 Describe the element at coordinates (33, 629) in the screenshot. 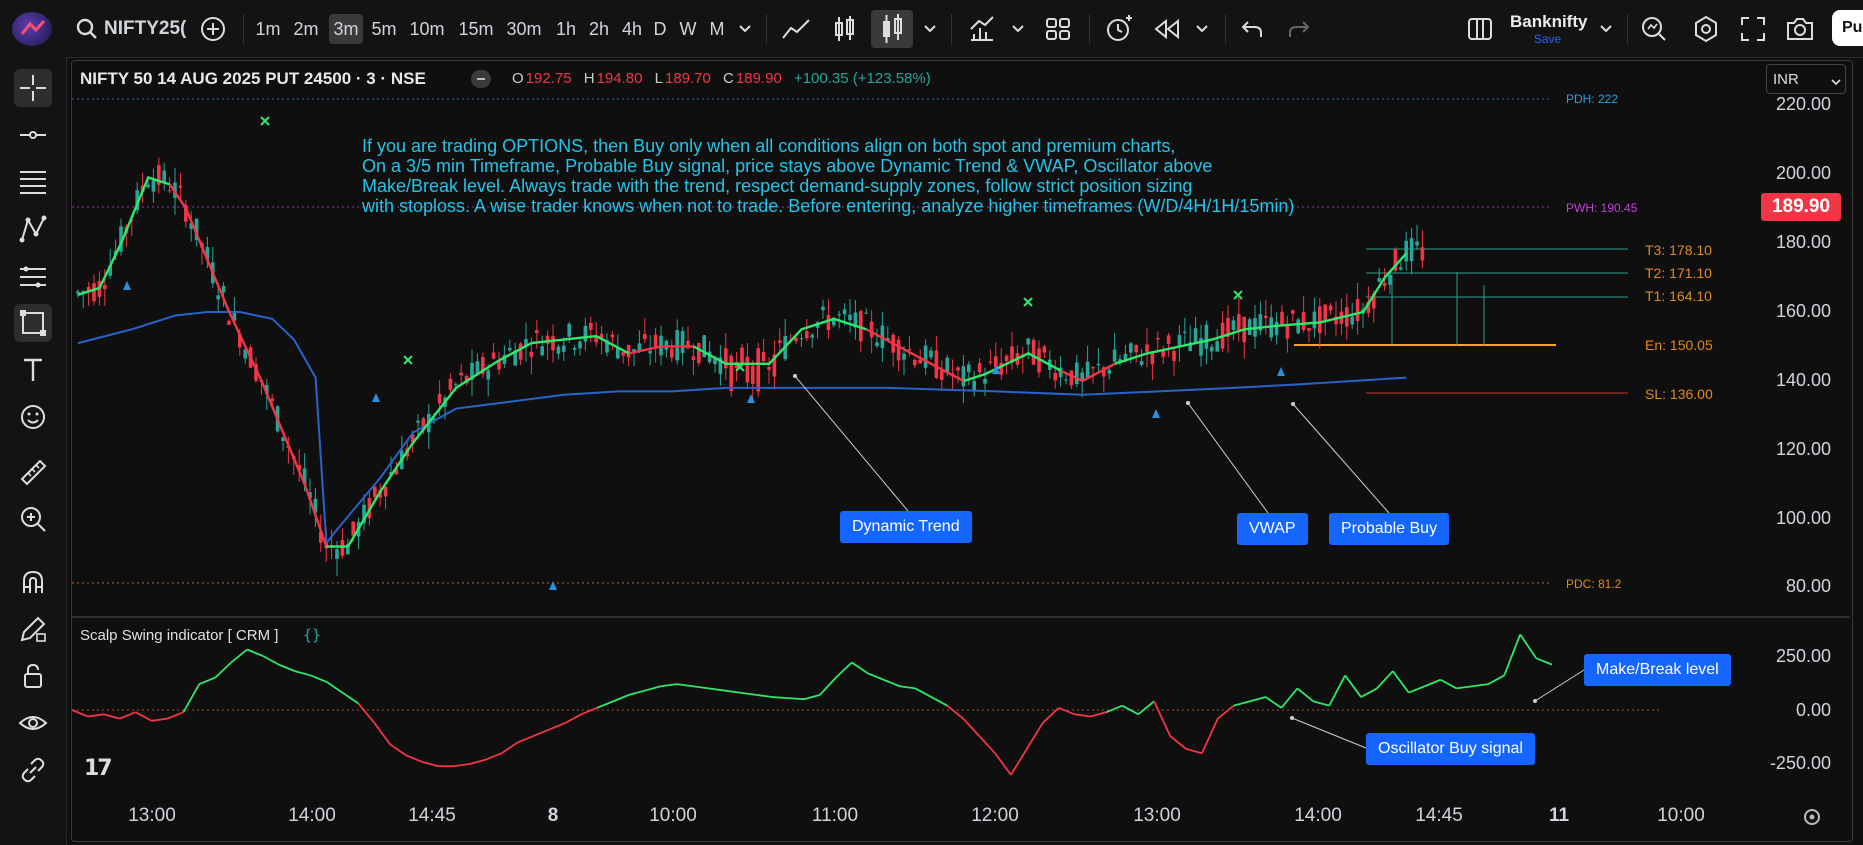

I see `lock-drawing-pen-icon` at that location.